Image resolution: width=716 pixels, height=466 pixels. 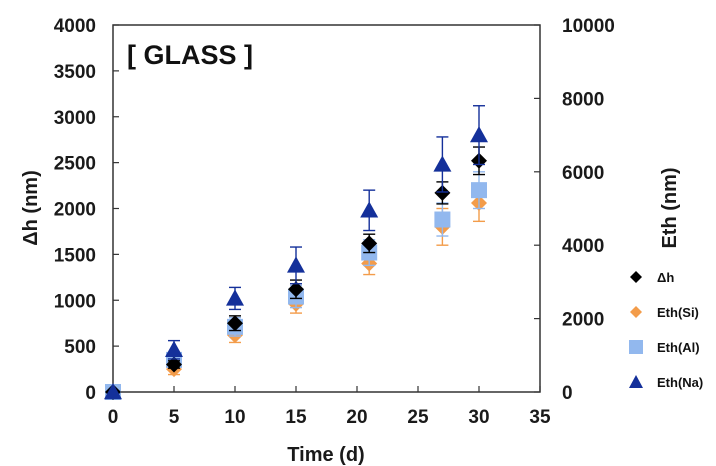 I want to click on y-left-tick-label: 2000, so click(x=75, y=210).